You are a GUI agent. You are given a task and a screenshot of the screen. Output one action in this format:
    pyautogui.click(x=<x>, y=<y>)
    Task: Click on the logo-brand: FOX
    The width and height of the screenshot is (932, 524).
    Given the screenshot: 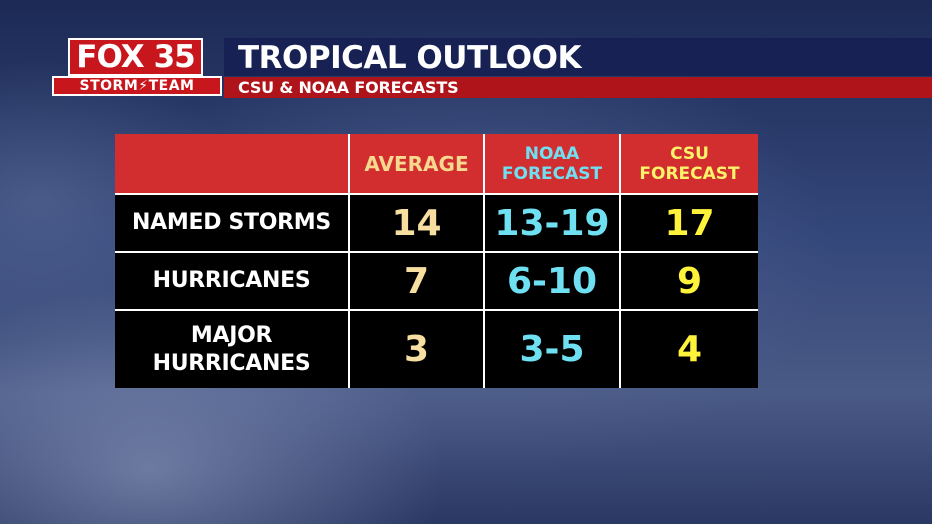 What is the action you would take?
    pyautogui.click(x=110, y=57)
    